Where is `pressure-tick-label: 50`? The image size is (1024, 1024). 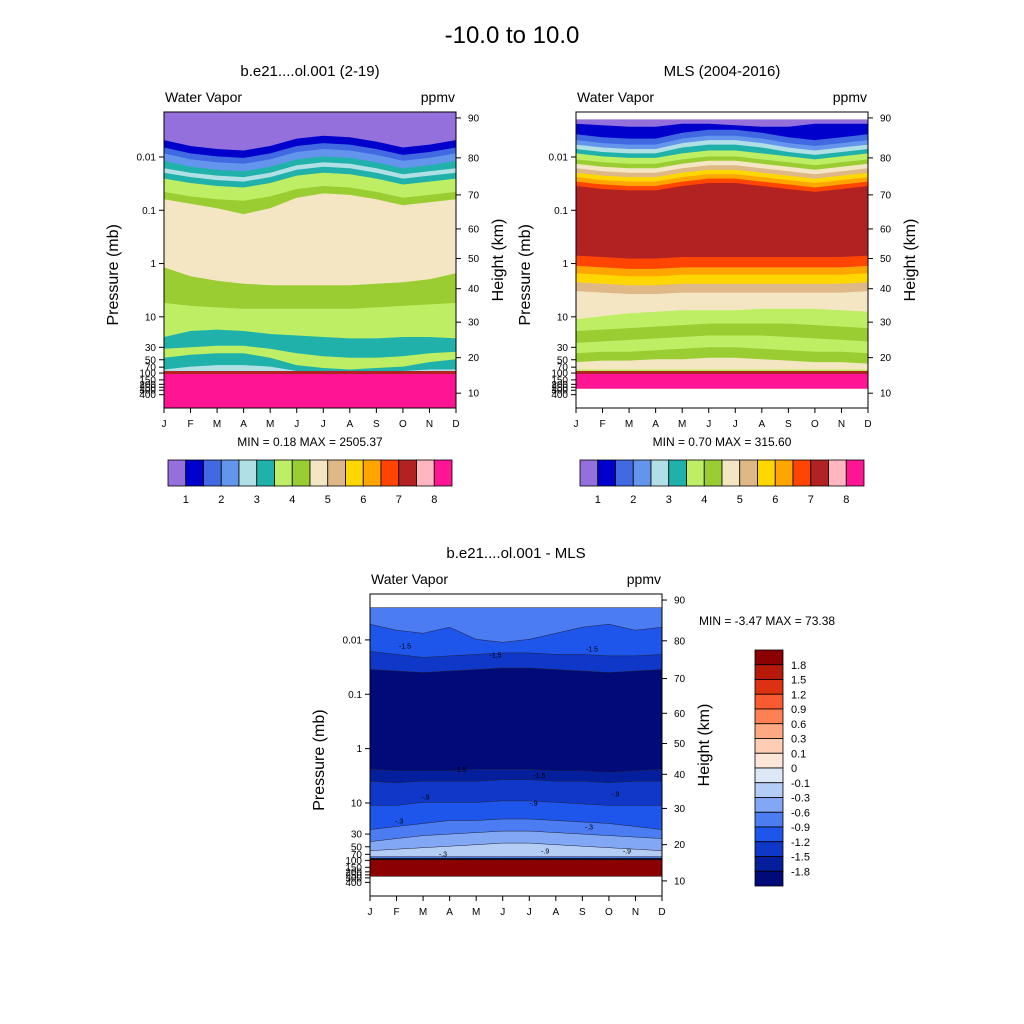 pressure-tick-label: 50 is located at coordinates (151, 360).